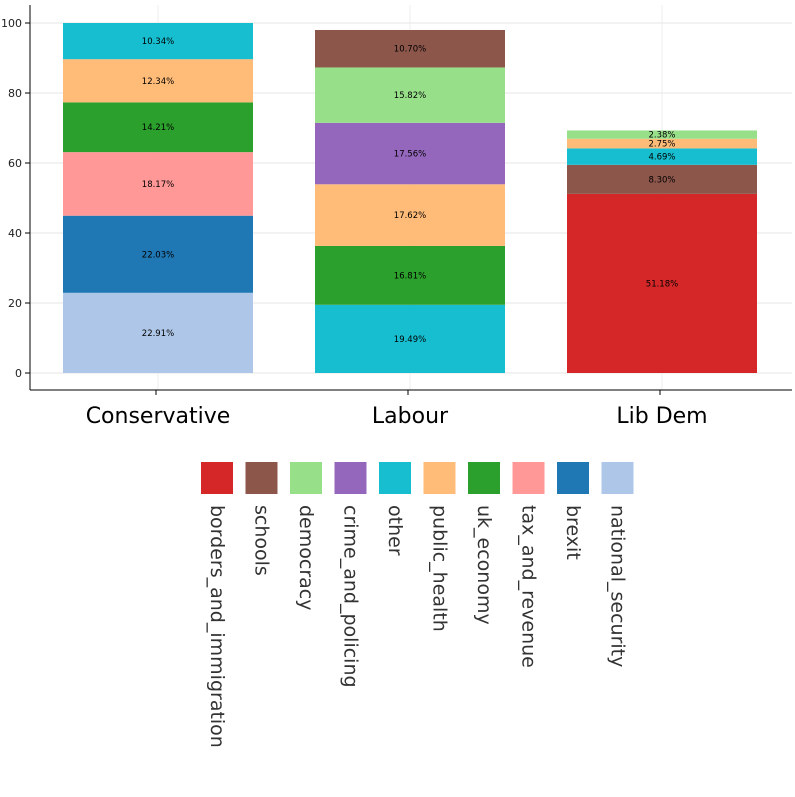  Describe the element at coordinates (262, 540) in the screenshot. I see `legend-entry-label: schools` at that location.